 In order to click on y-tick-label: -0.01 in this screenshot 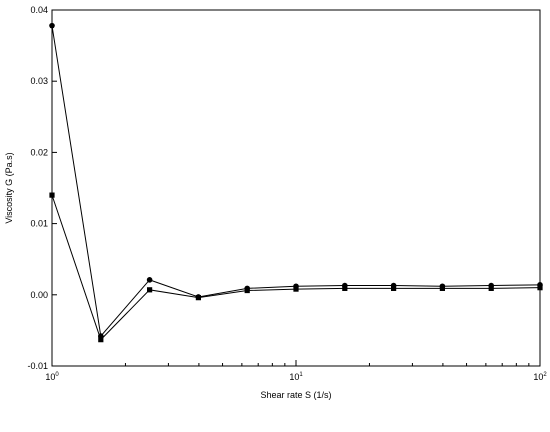, I will do `click(37, 366)`.